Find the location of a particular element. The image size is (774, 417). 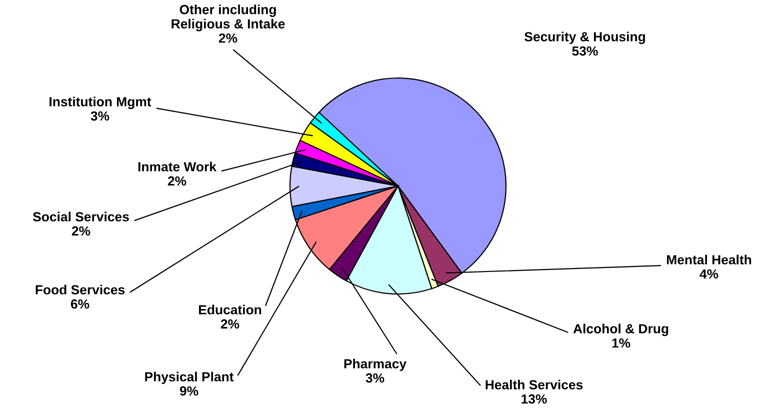

slice-label: Social Services is located at coordinates (80, 217).